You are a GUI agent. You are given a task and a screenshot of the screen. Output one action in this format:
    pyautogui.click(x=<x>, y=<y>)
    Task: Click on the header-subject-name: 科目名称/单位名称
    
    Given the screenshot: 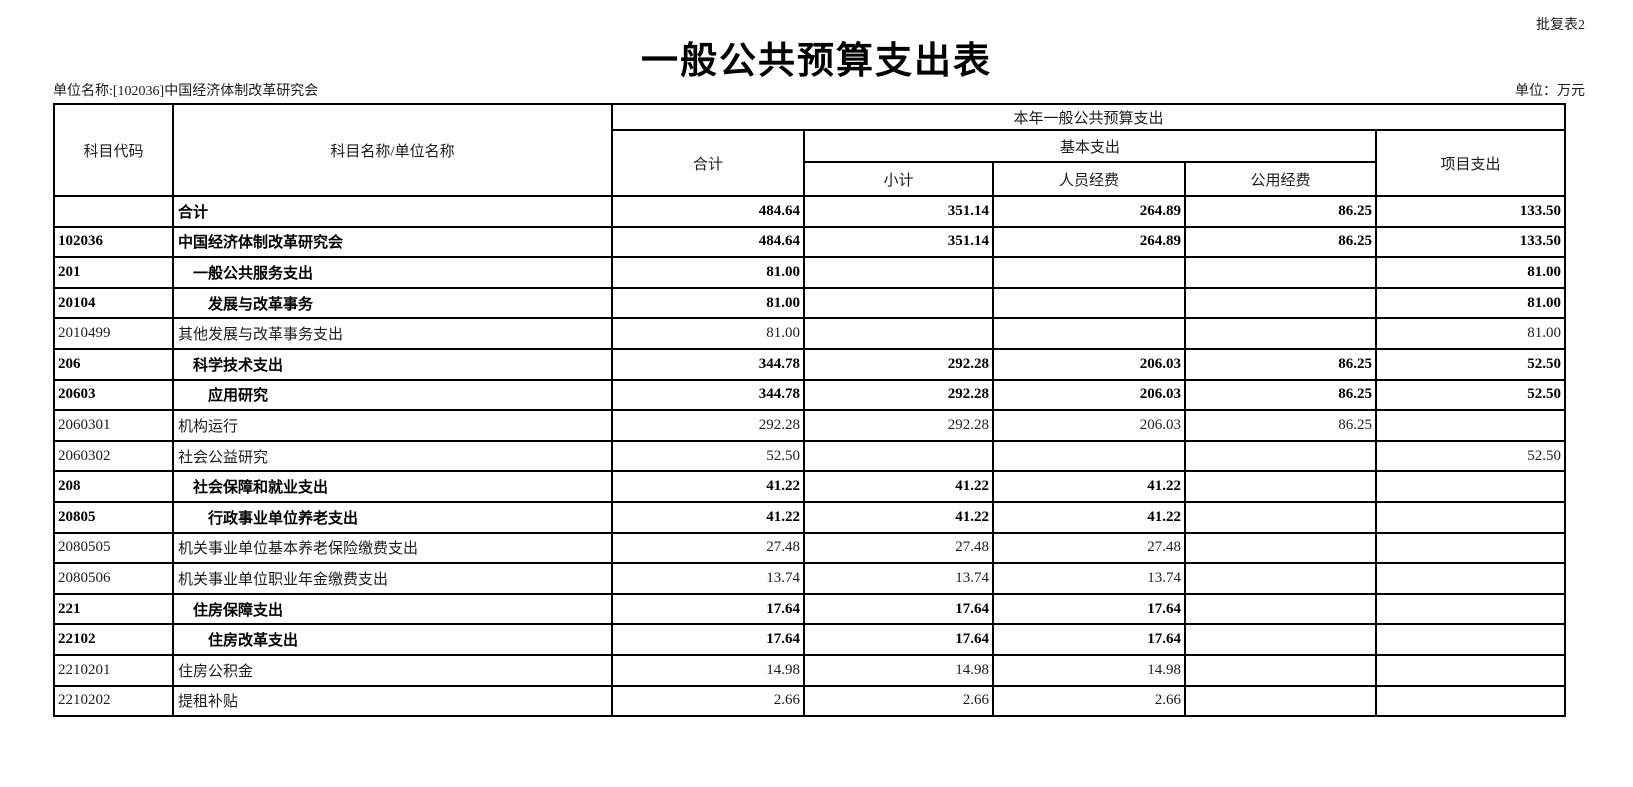 What is the action you would take?
    pyautogui.click(x=392, y=150)
    